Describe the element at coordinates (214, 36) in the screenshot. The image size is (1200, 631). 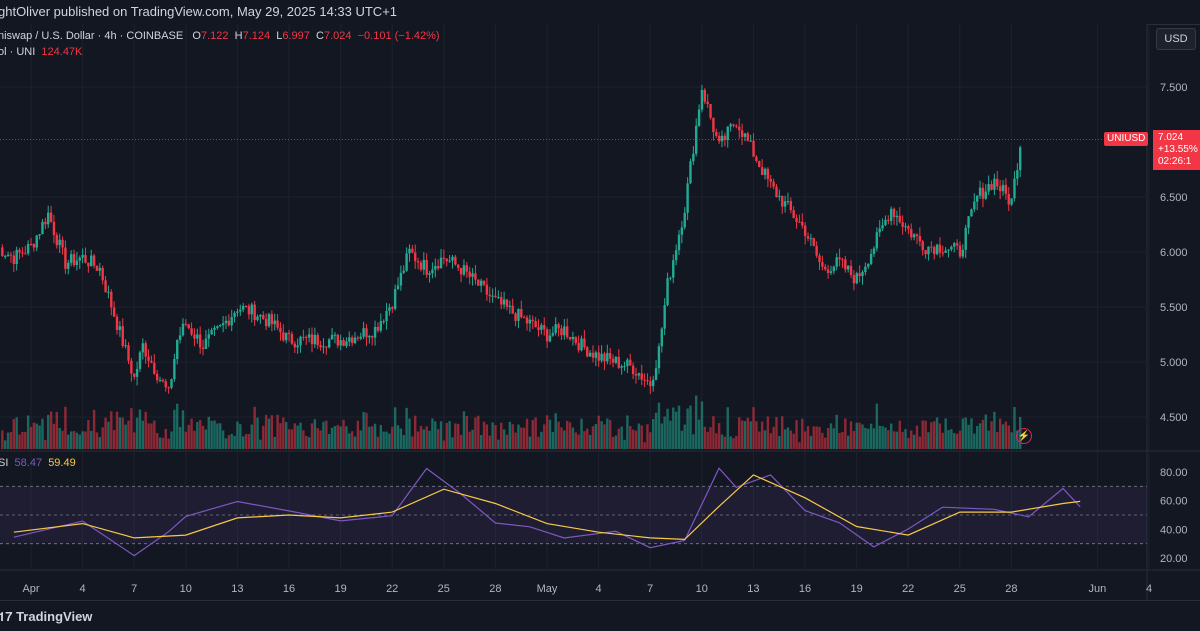
I see `open-value: 7.122` at that location.